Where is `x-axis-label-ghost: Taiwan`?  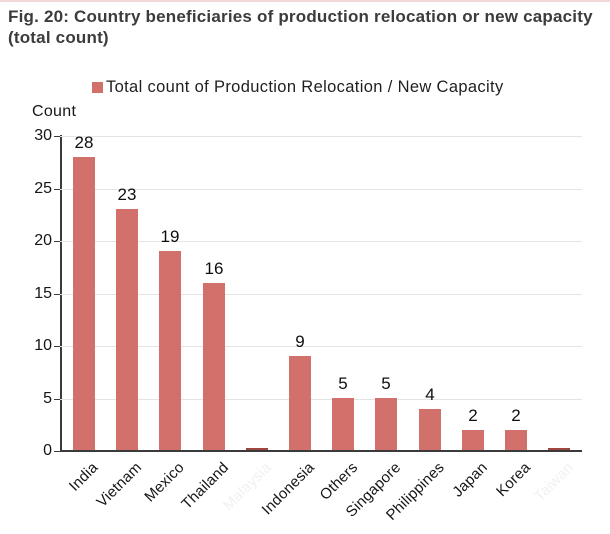 x-axis-label-ghost: Taiwan is located at coordinates (554, 482).